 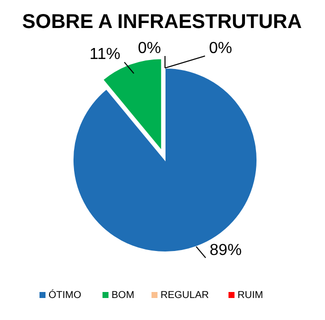 What do you see at coordinates (184, 295) in the screenshot?
I see `legend-label: REGULAR` at bounding box center [184, 295].